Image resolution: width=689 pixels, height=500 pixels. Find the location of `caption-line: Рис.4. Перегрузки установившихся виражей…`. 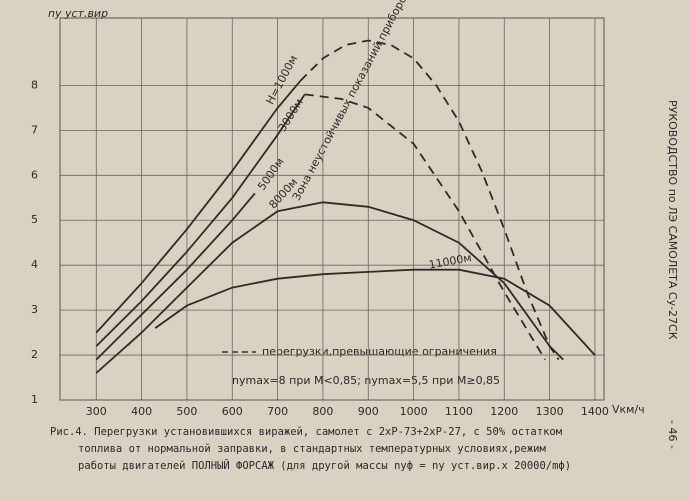

caption-line: Рис.4. Перегрузки установившихся виражей… is located at coordinates (306, 432).